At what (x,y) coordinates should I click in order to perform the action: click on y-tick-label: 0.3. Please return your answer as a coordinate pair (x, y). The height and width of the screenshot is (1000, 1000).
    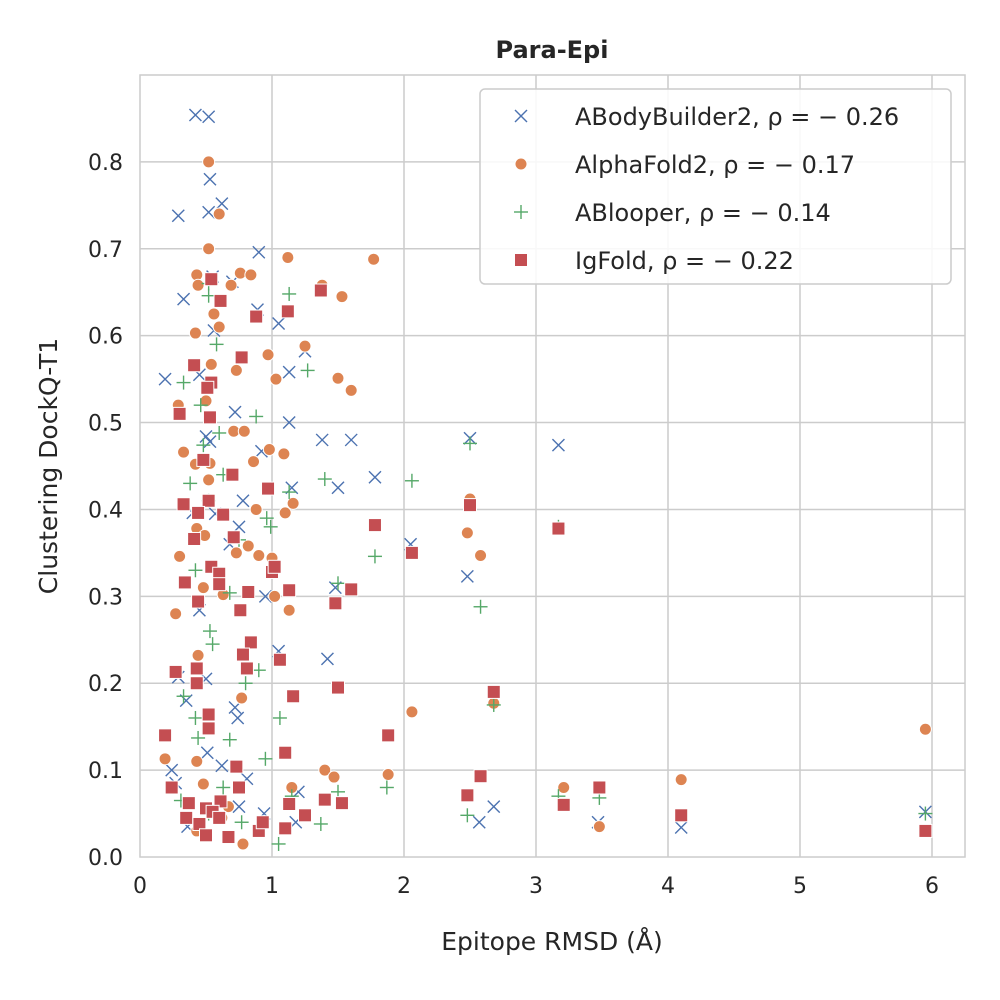
    Looking at the image, I should click on (105, 597).